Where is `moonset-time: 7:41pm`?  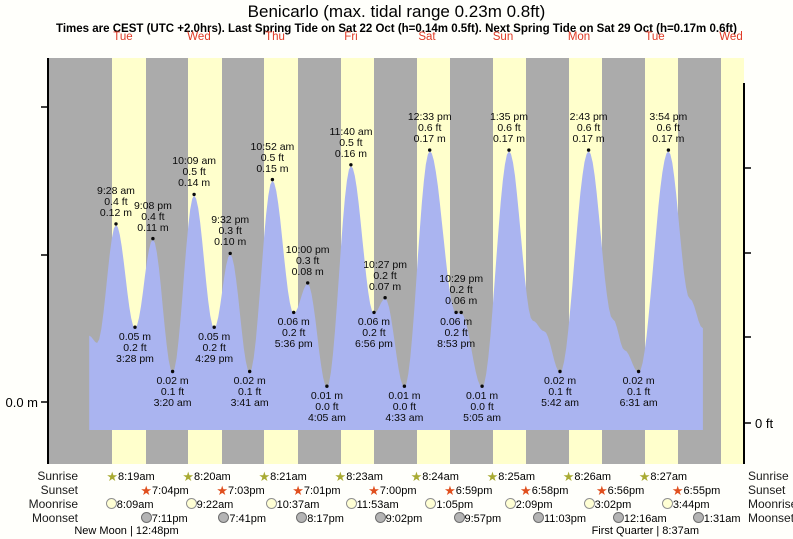
moonset-time: 7:41pm is located at coordinates (242, 519).